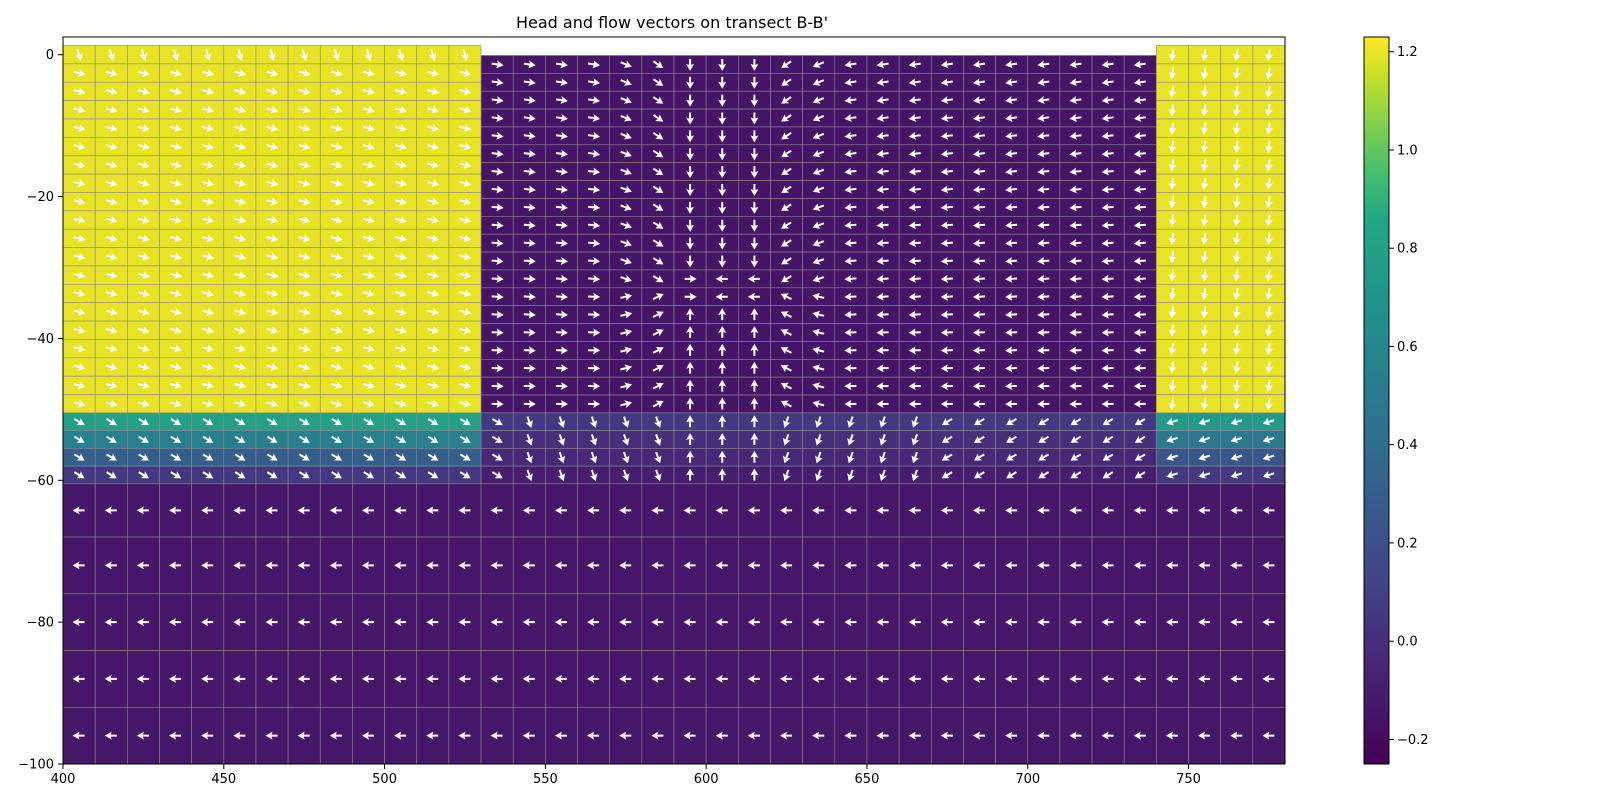 This screenshot has height=800, width=1600. What do you see at coordinates (626, 775) in the screenshot?
I see `x-axis: 400 450 500 550 600 650 700 750` at bounding box center [626, 775].